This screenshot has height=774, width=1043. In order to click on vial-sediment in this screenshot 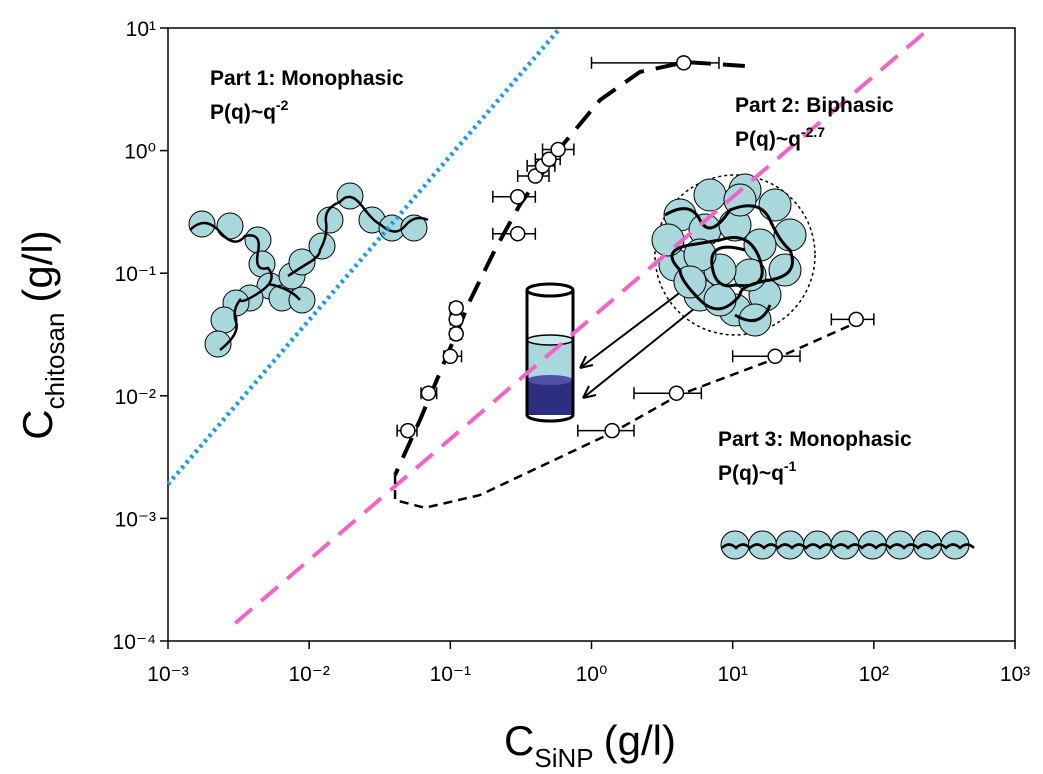, I will do `click(550, 397)`.